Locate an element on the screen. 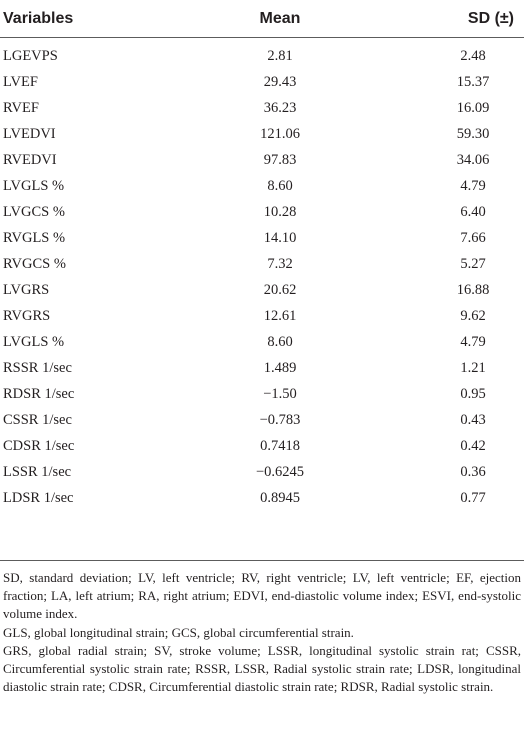  variable-name: RVEDVI is located at coordinates (30, 159).